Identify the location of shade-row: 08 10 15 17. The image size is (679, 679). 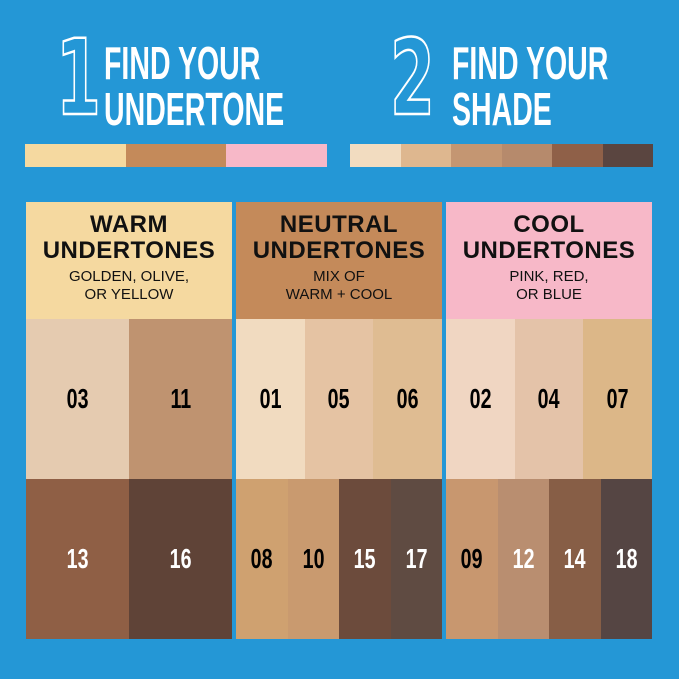
(339, 559).